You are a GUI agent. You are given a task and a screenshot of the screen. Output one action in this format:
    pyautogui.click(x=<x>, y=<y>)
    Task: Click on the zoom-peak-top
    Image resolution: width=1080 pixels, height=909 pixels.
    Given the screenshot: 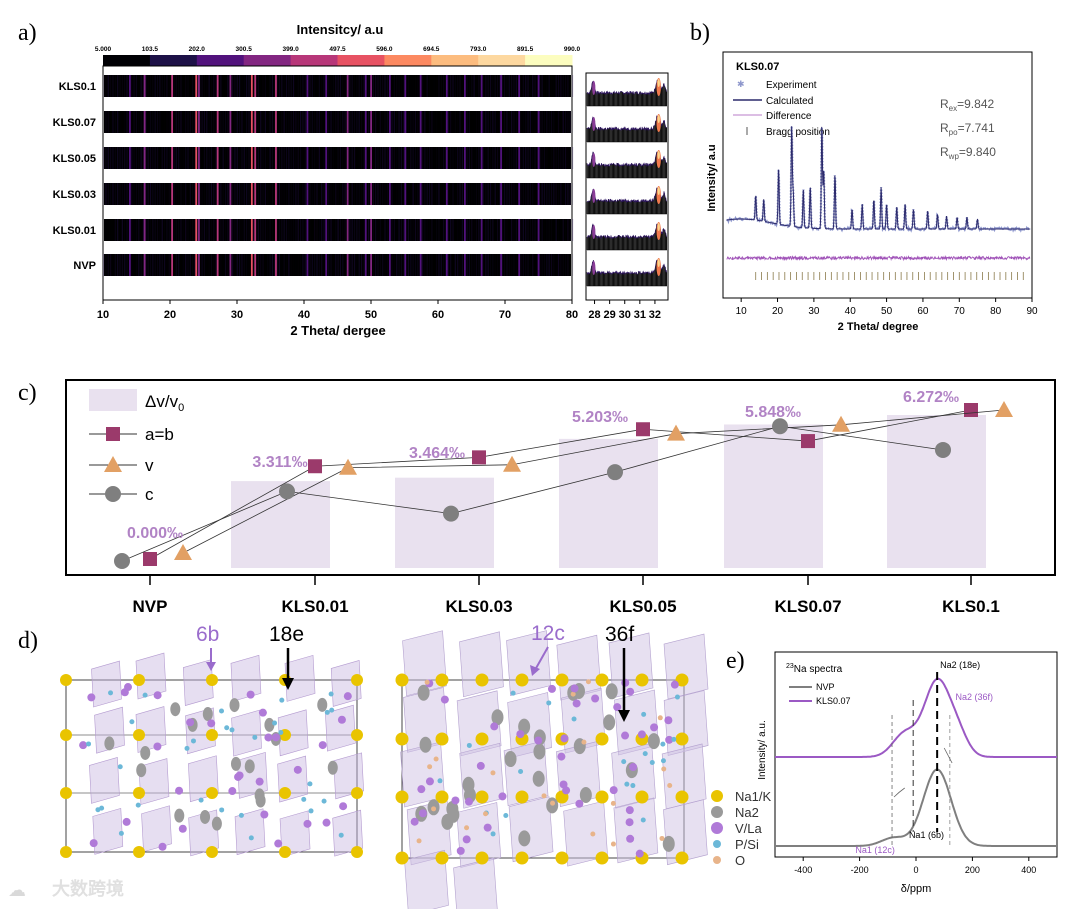 What is the action you would take?
    pyautogui.click(x=658, y=83)
    